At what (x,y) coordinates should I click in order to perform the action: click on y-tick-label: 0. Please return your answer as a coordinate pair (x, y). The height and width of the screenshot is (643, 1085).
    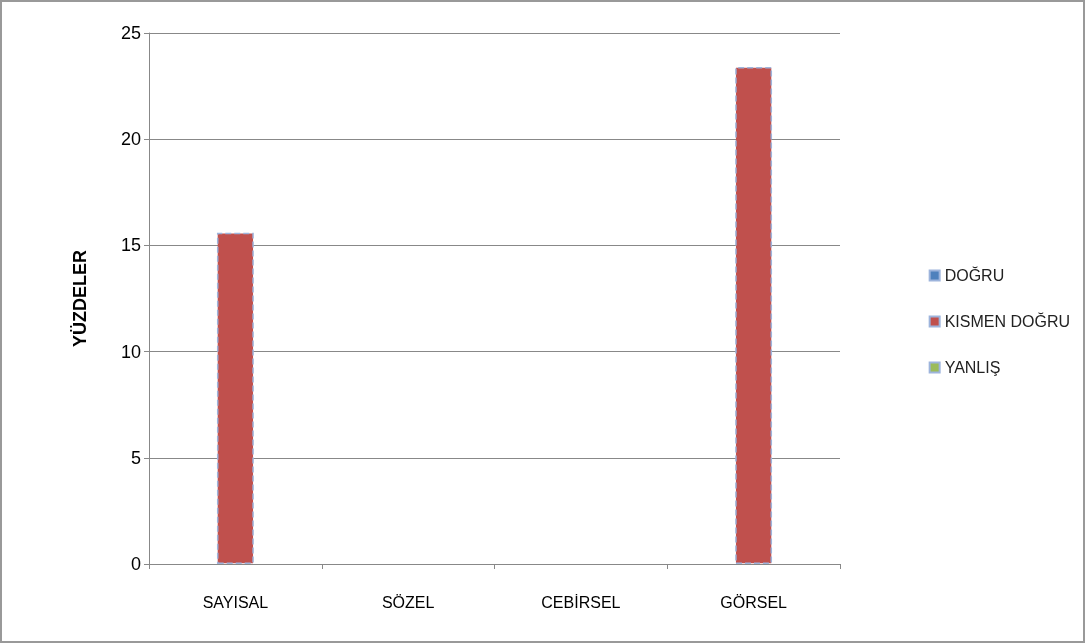
    Looking at the image, I should click on (135, 564).